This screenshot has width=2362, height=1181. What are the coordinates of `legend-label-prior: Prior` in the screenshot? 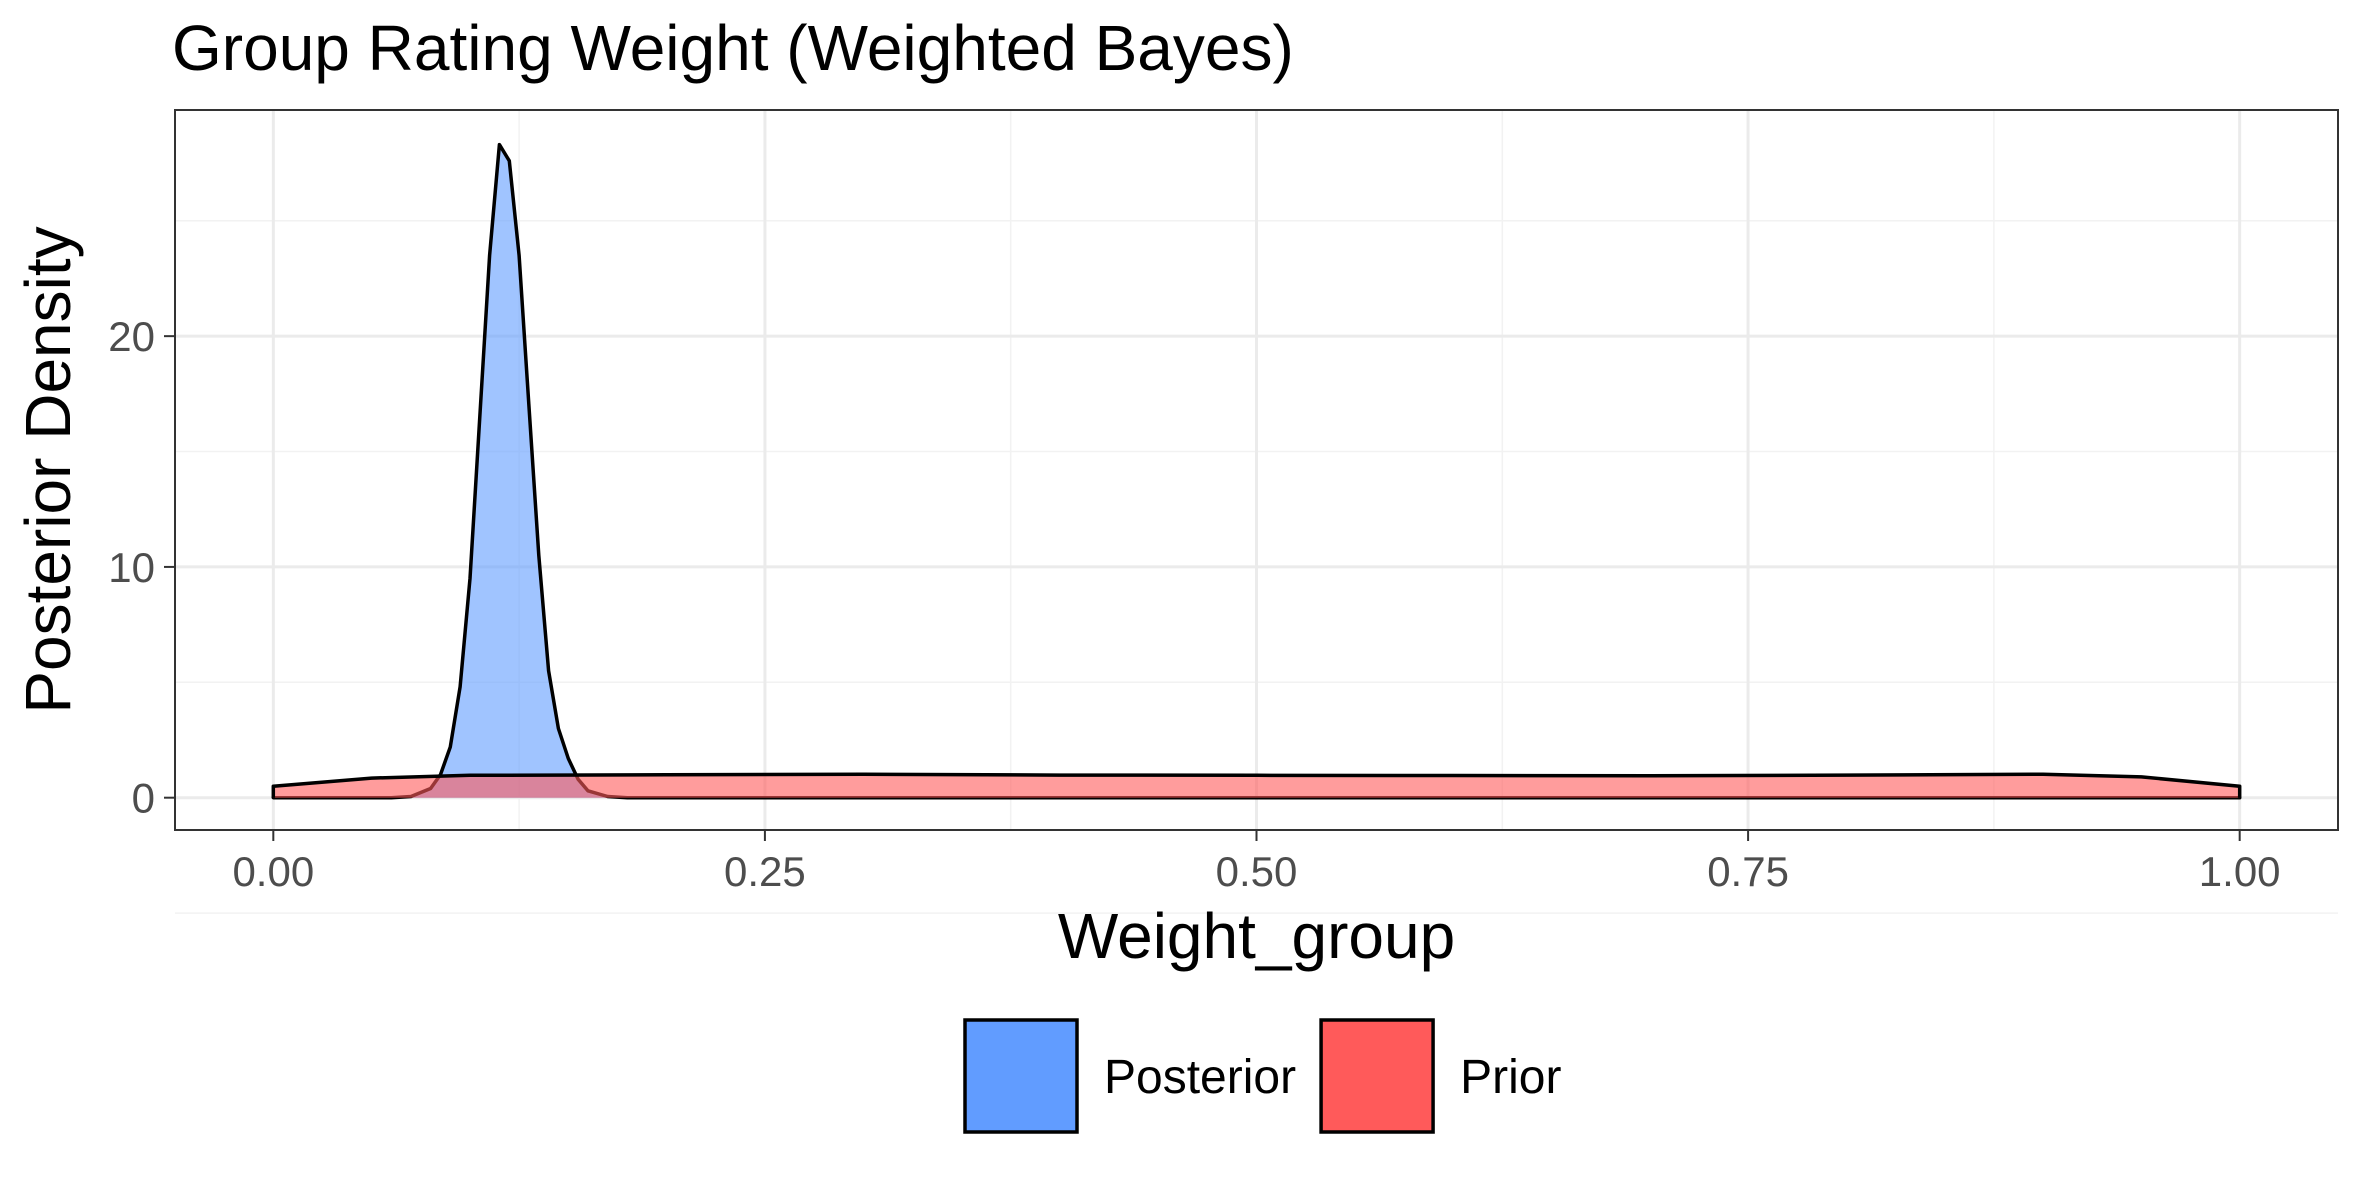 It's located at (1510, 1077).